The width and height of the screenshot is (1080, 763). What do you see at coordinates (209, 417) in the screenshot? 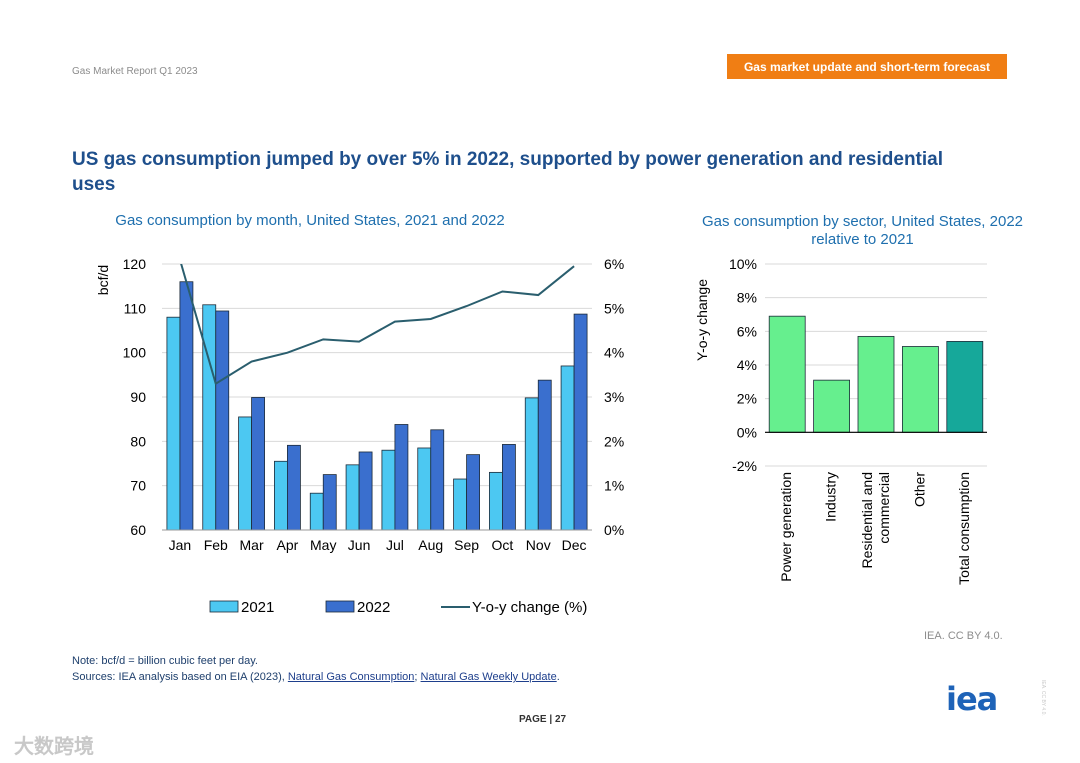
I see `bar-2021-feb` at bounding box center [209, 417].